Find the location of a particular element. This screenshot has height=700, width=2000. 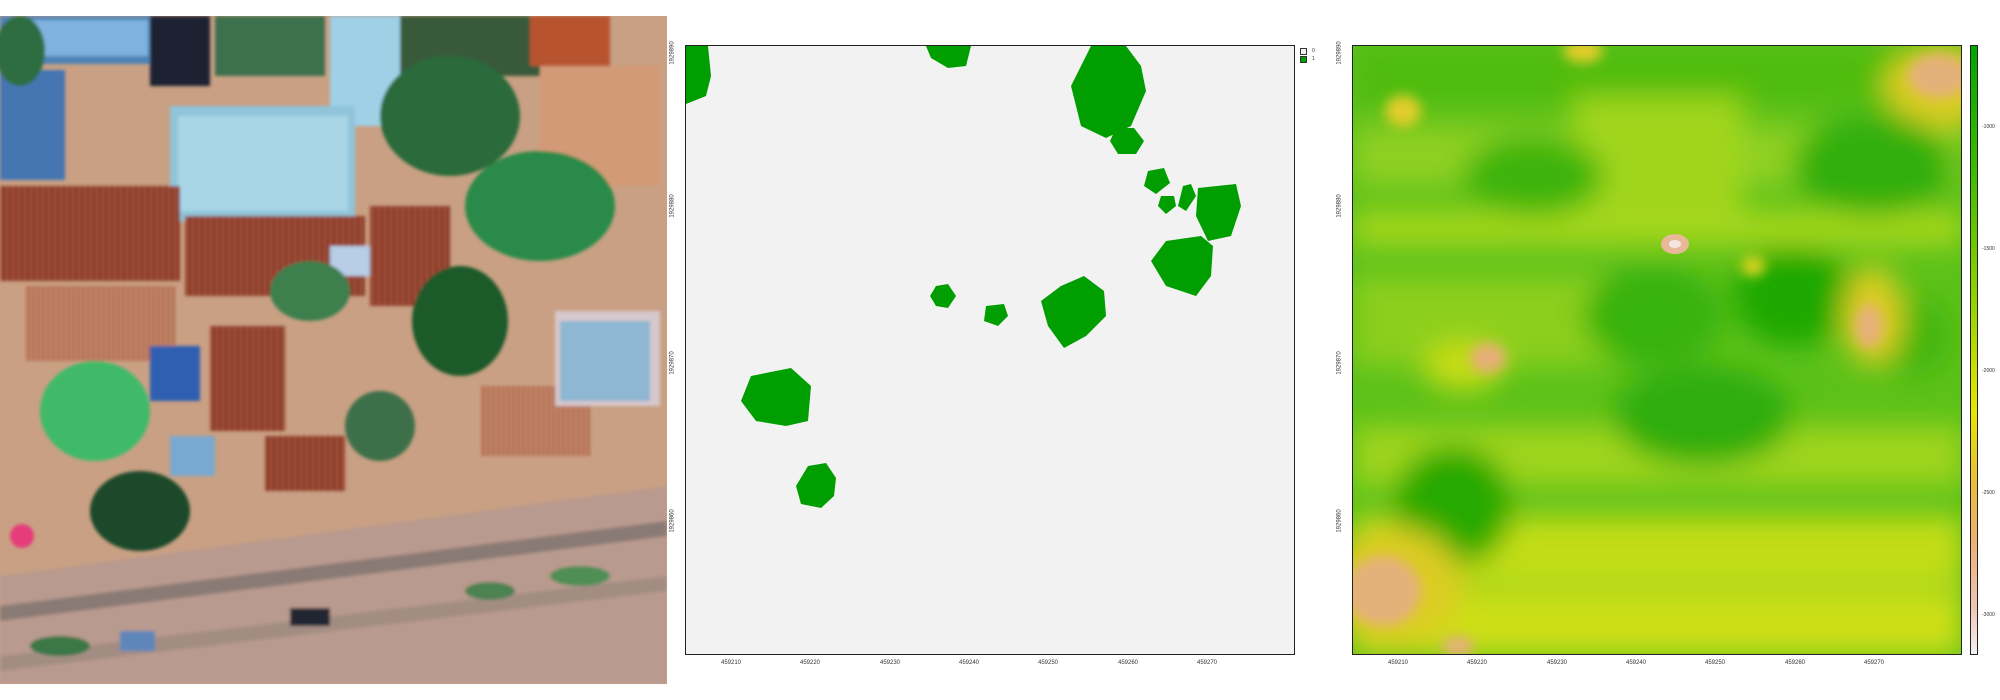

colorbar-tick-label: -3000 is located at coordinates (1988, 615).